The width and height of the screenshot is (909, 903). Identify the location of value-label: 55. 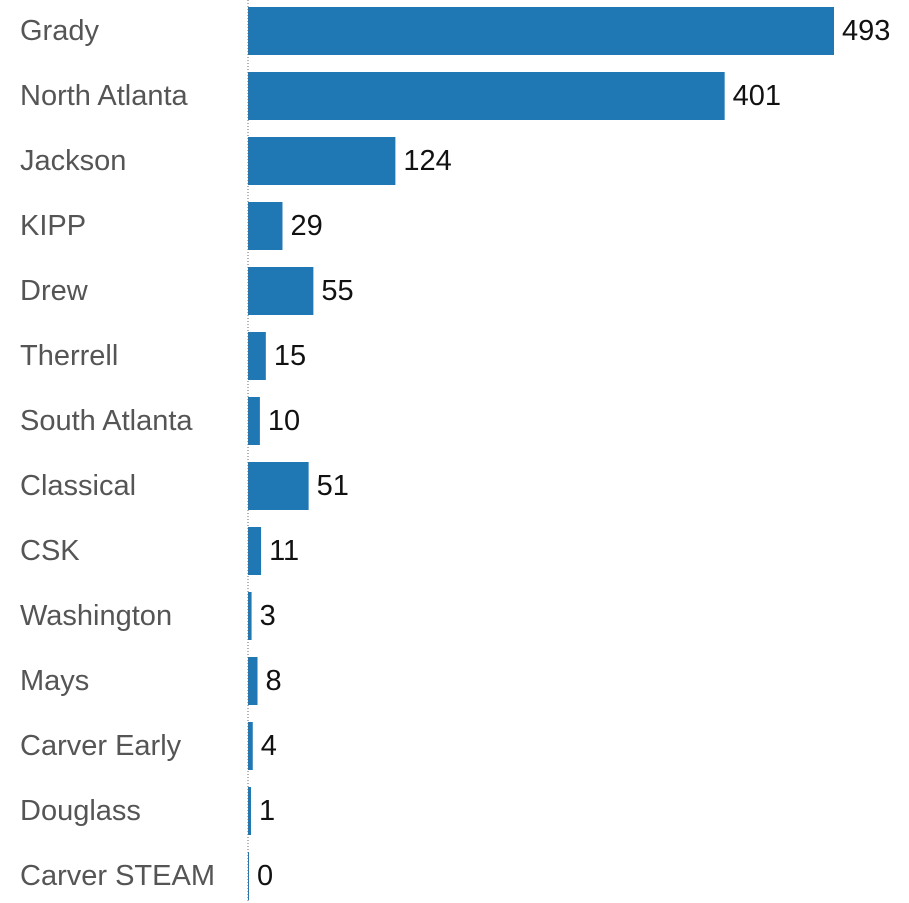
(337, 291).